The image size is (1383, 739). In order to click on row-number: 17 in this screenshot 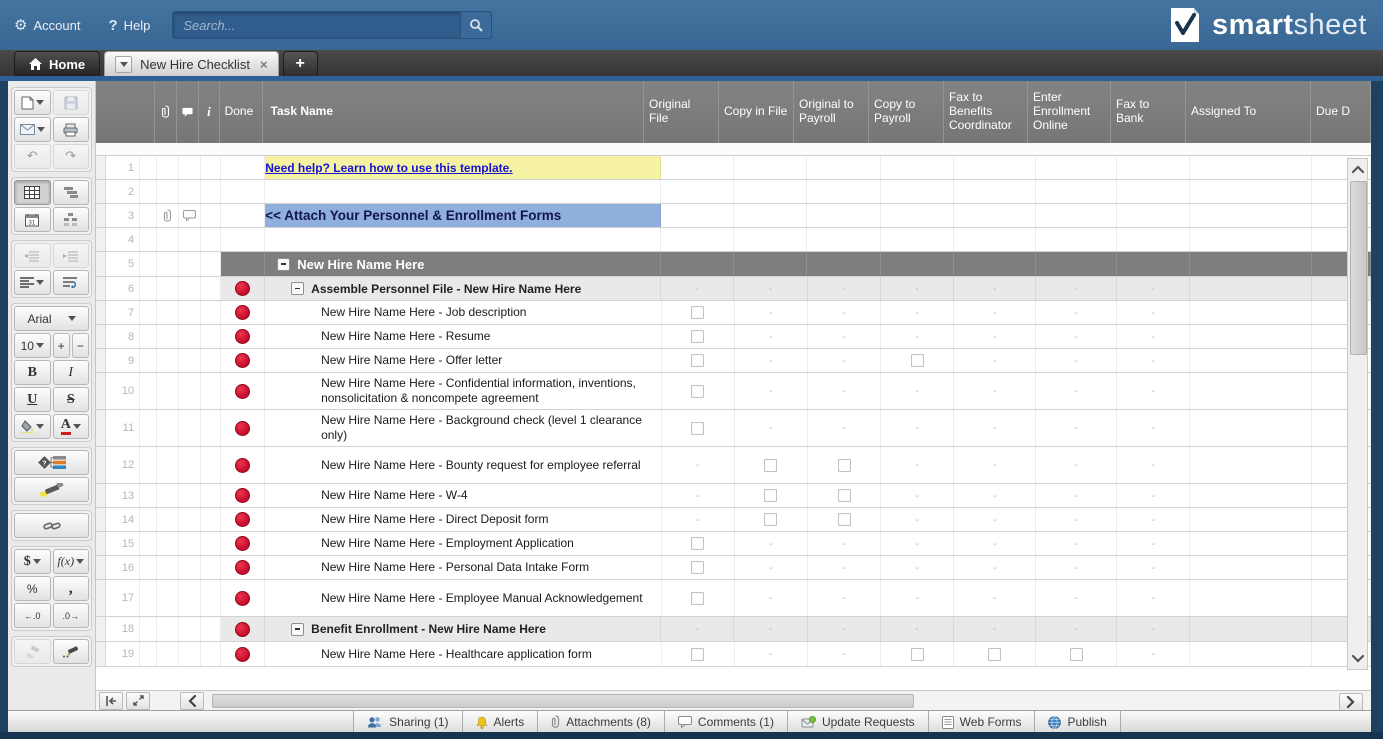, I will do `click(123, 598)`.